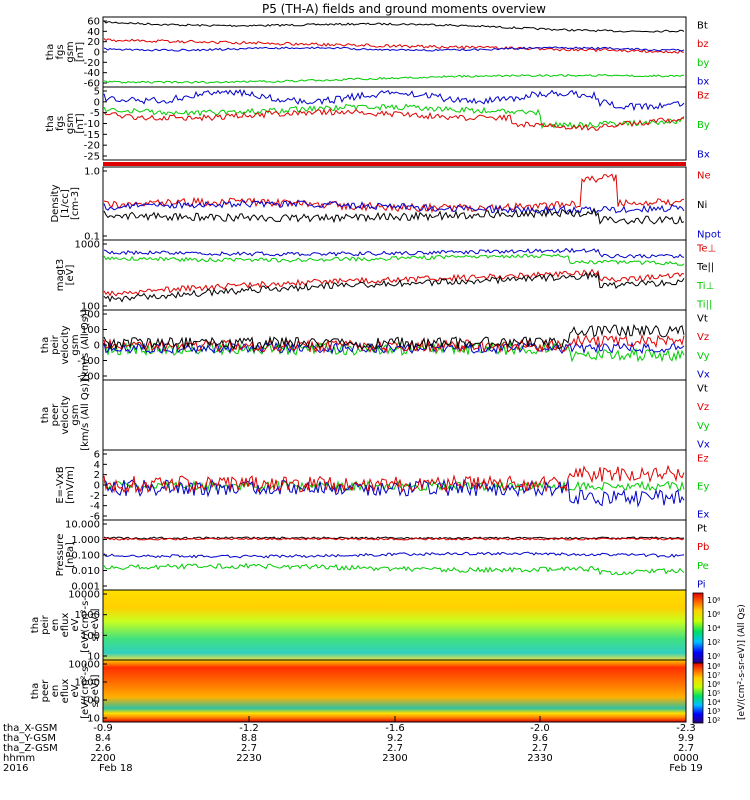 Image resolution: width=750 pixels, height=800 pixels. Describe the element at coordinates (703, 375) in the screenshot. I see `panel-5-legend-4: Vx` at that location.